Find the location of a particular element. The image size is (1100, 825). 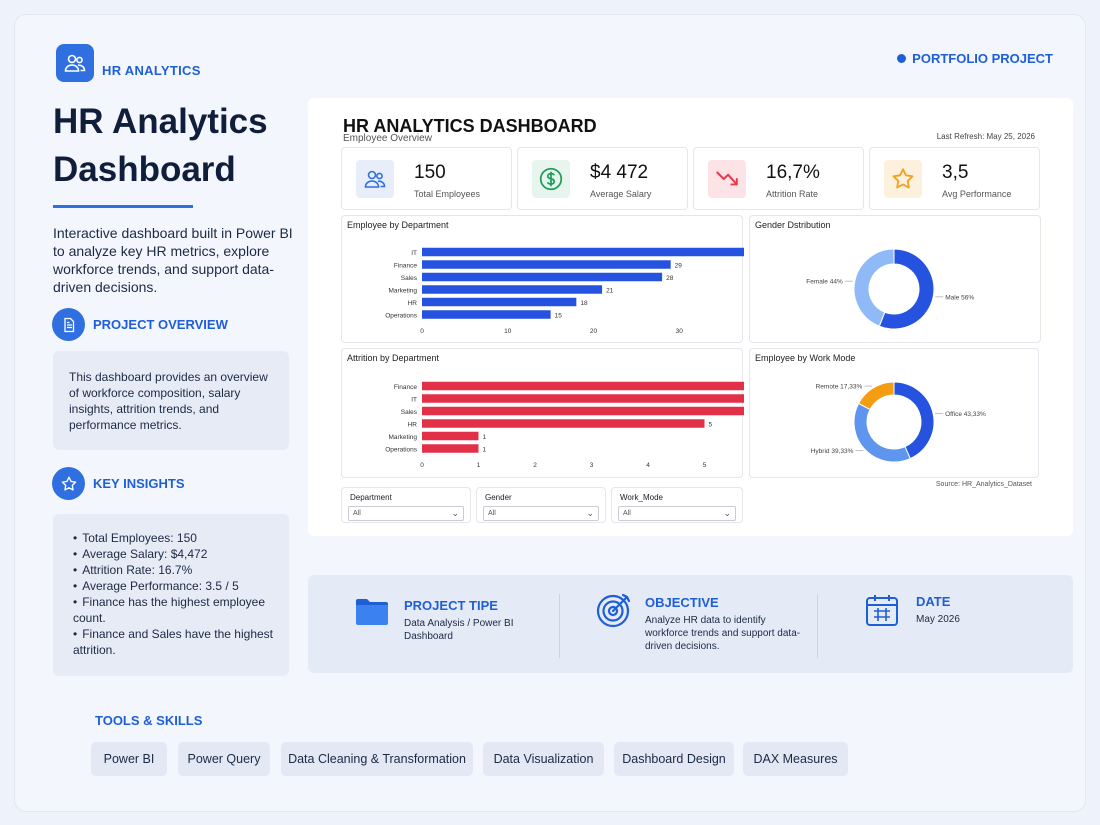

info-date: DATE May 2026 is located at coordinates (986, 610).